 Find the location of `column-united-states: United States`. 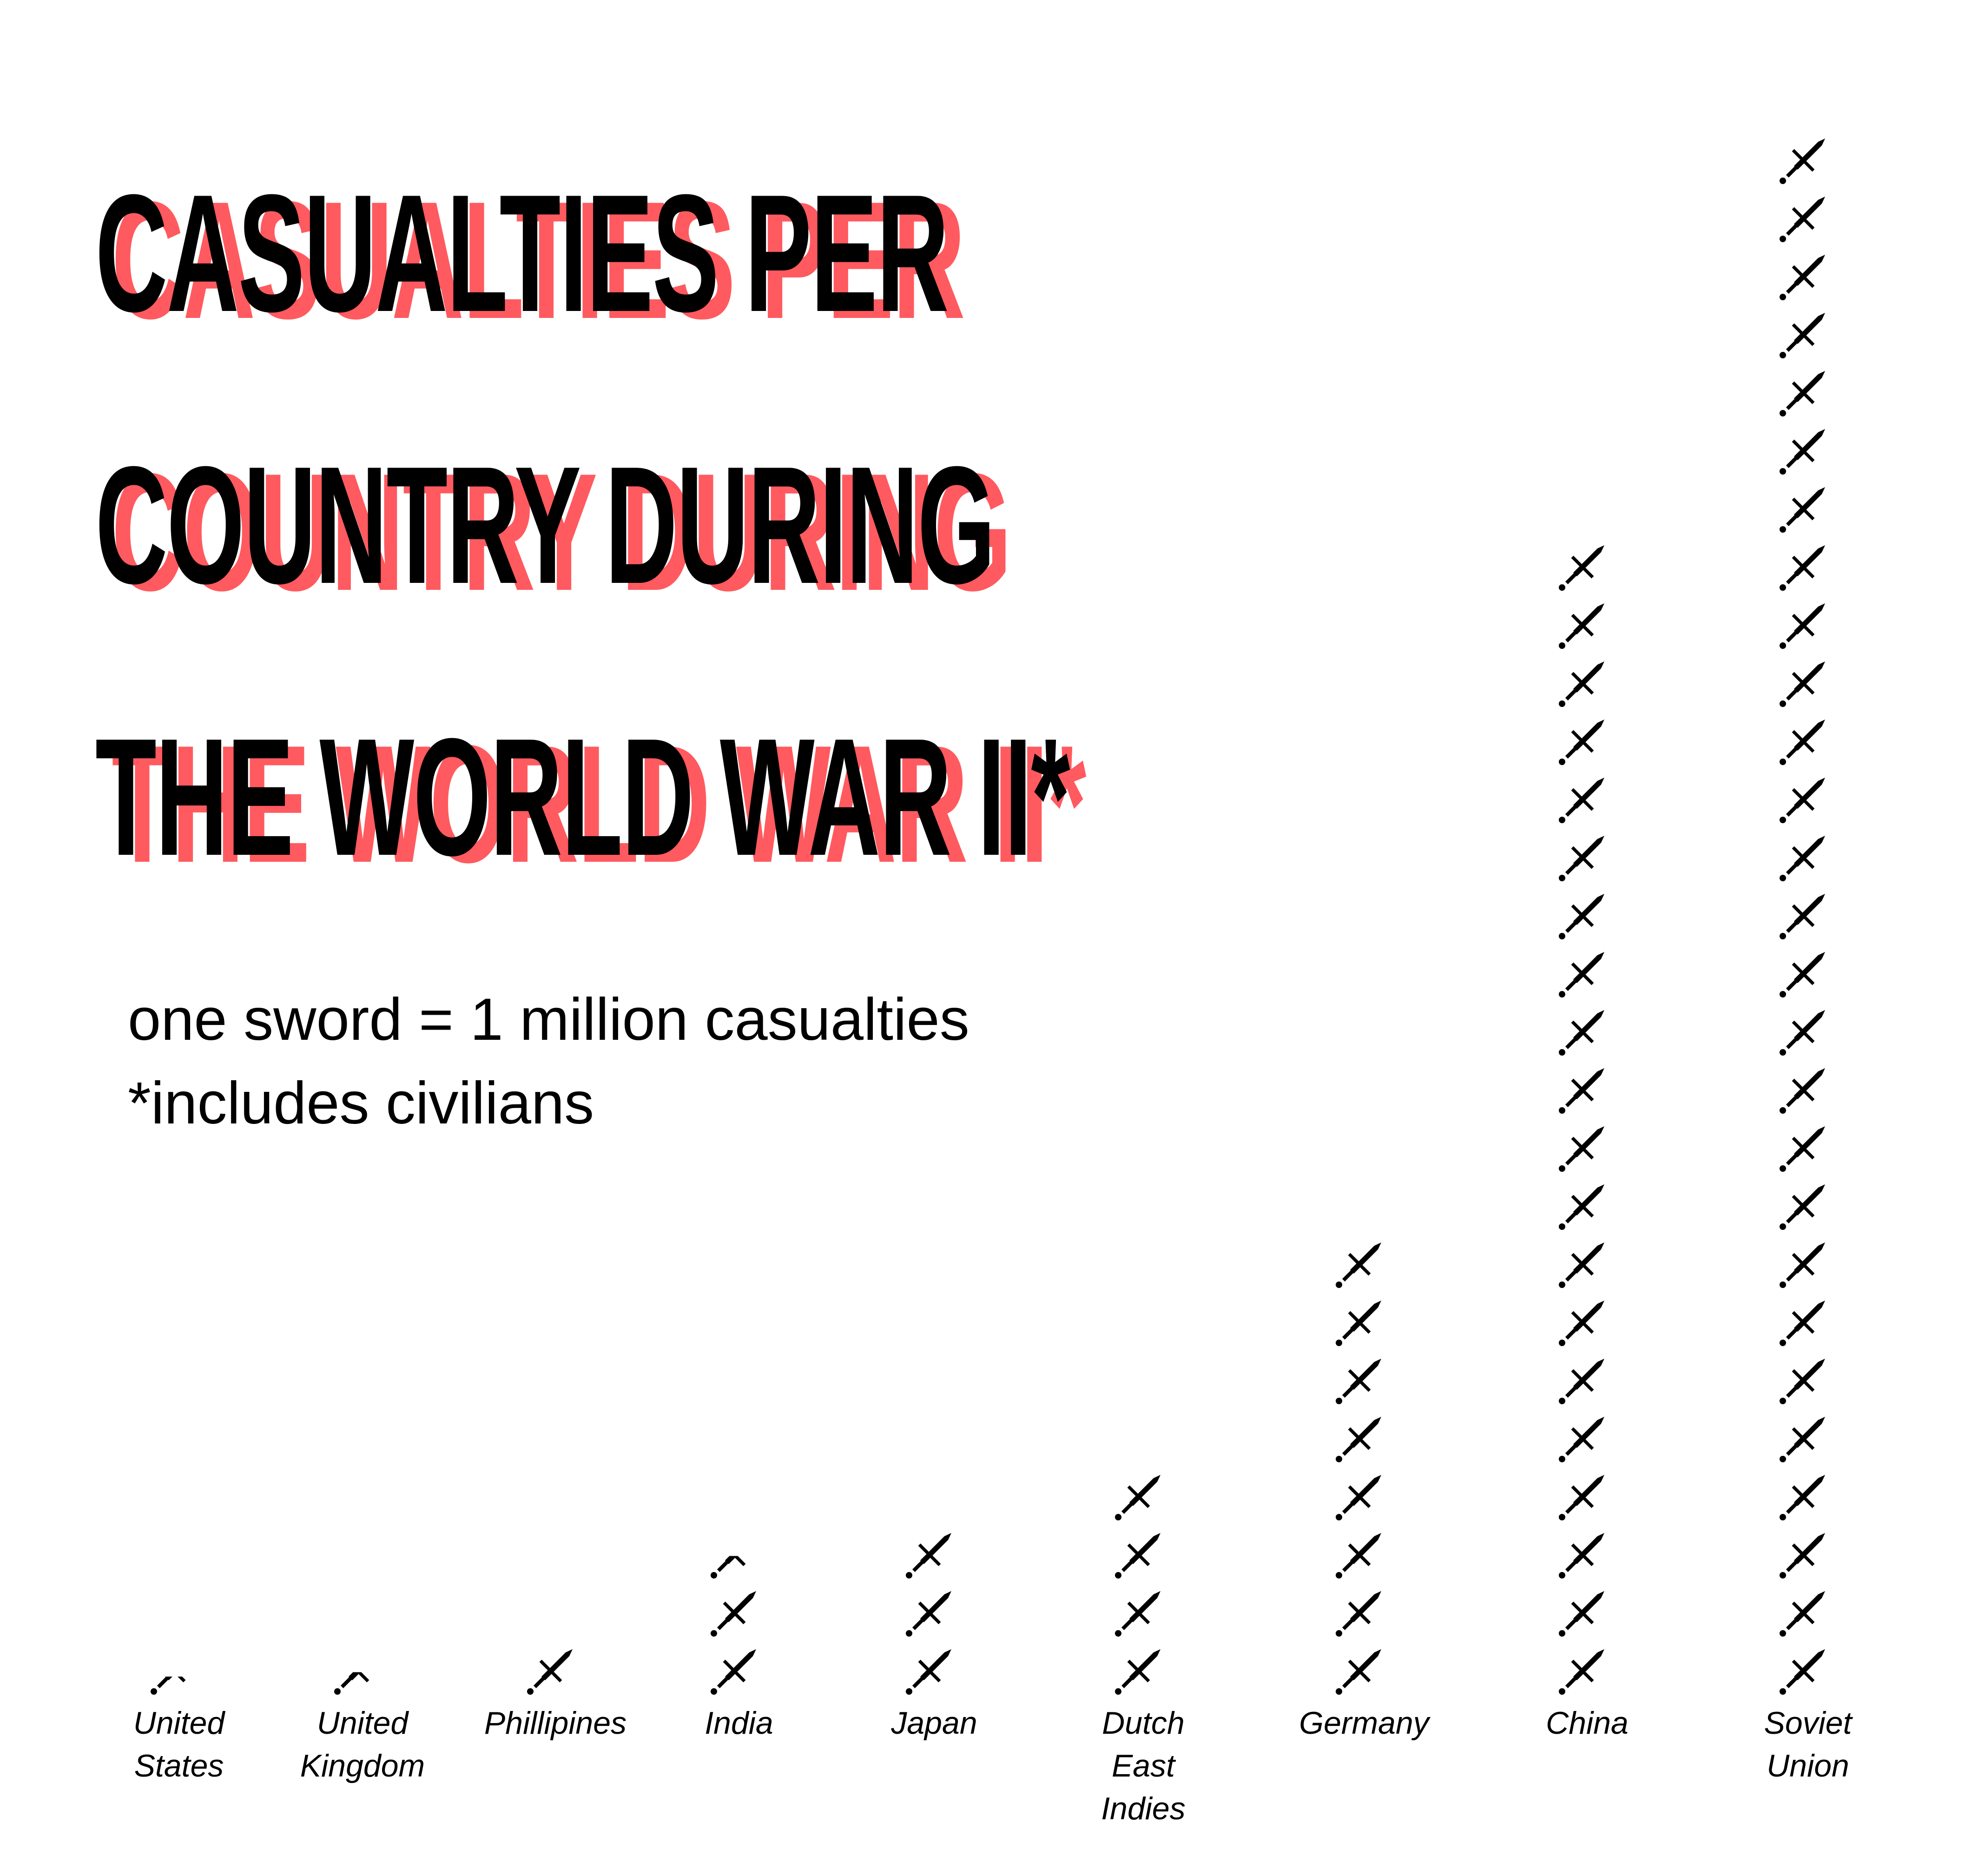

column-united-states: United States is located at coordinates (179, 1730).